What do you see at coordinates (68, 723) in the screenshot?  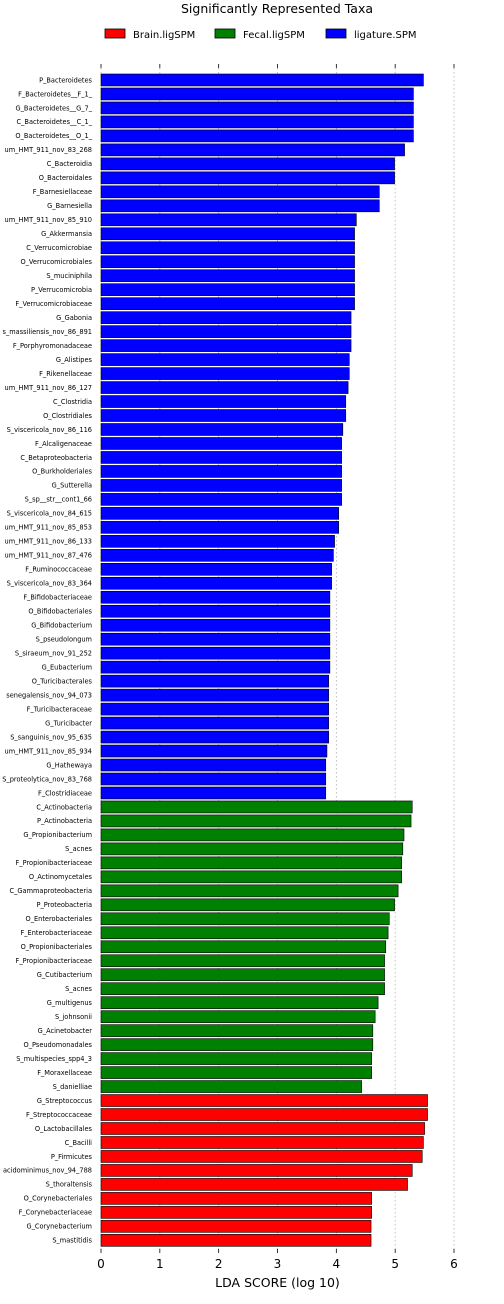 I see `y-tick-label: G_Turicibacter` at bounding box center [68, 723].